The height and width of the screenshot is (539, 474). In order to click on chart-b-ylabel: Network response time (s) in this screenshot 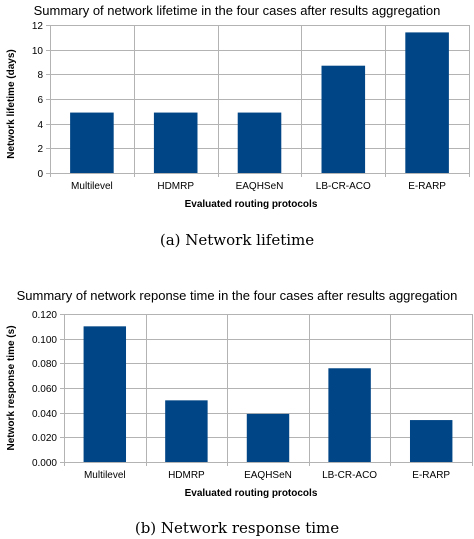, I will do `click(11, 387)`.